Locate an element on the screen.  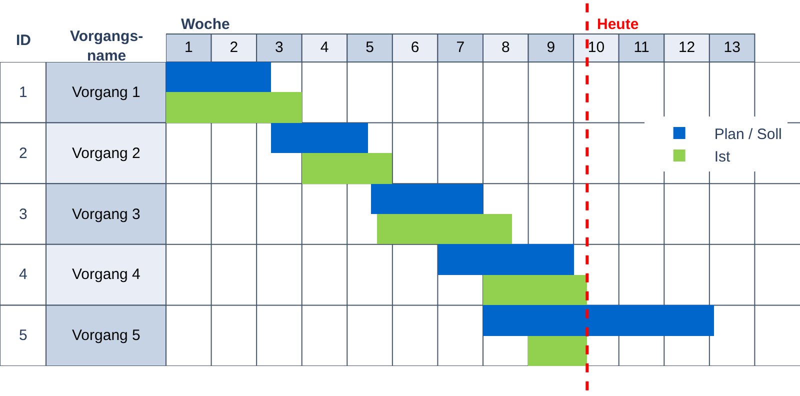
text: 4 is located at coordinates (23, 274).